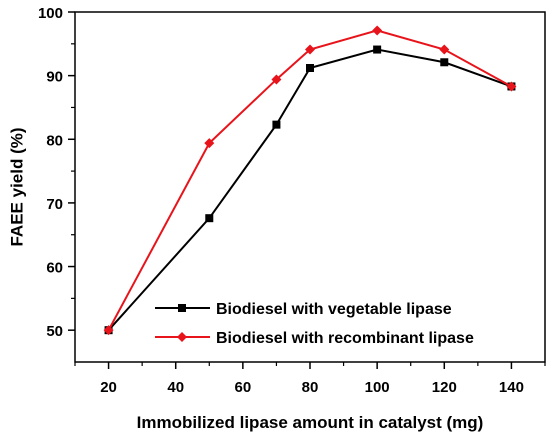  What do you see at coordinates (334, 309) in the screenshot?
I see `legend-label: Biodiesel with vegetable lipase` at bounding box center [334, 309].